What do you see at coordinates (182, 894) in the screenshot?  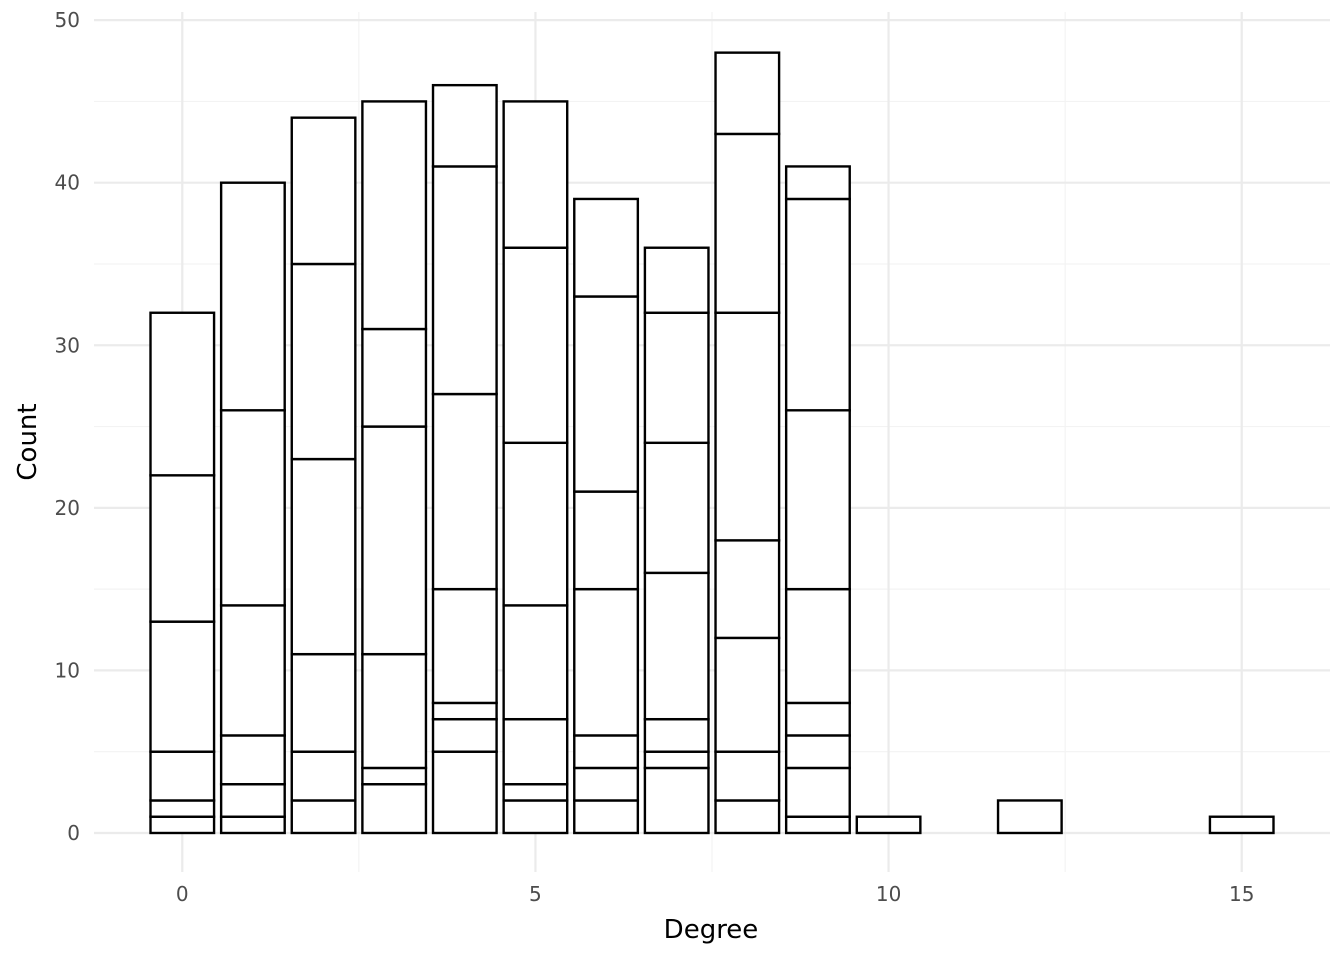 I see `x-tick-label: 0` at bounding box center [182, 894].